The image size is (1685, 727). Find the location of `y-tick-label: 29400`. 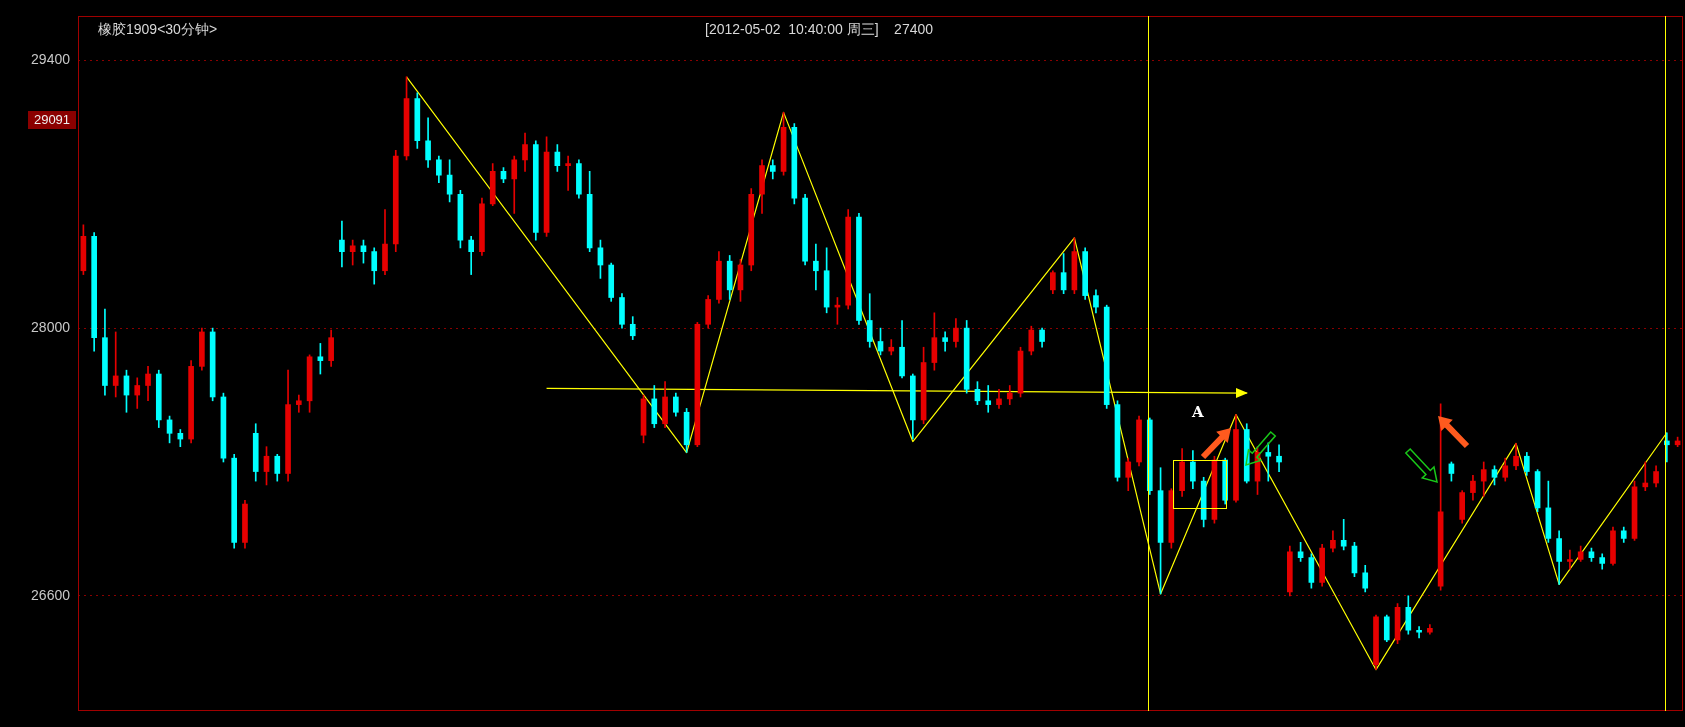

y-tick-label: 29400 is located at coordinates (51, 59).